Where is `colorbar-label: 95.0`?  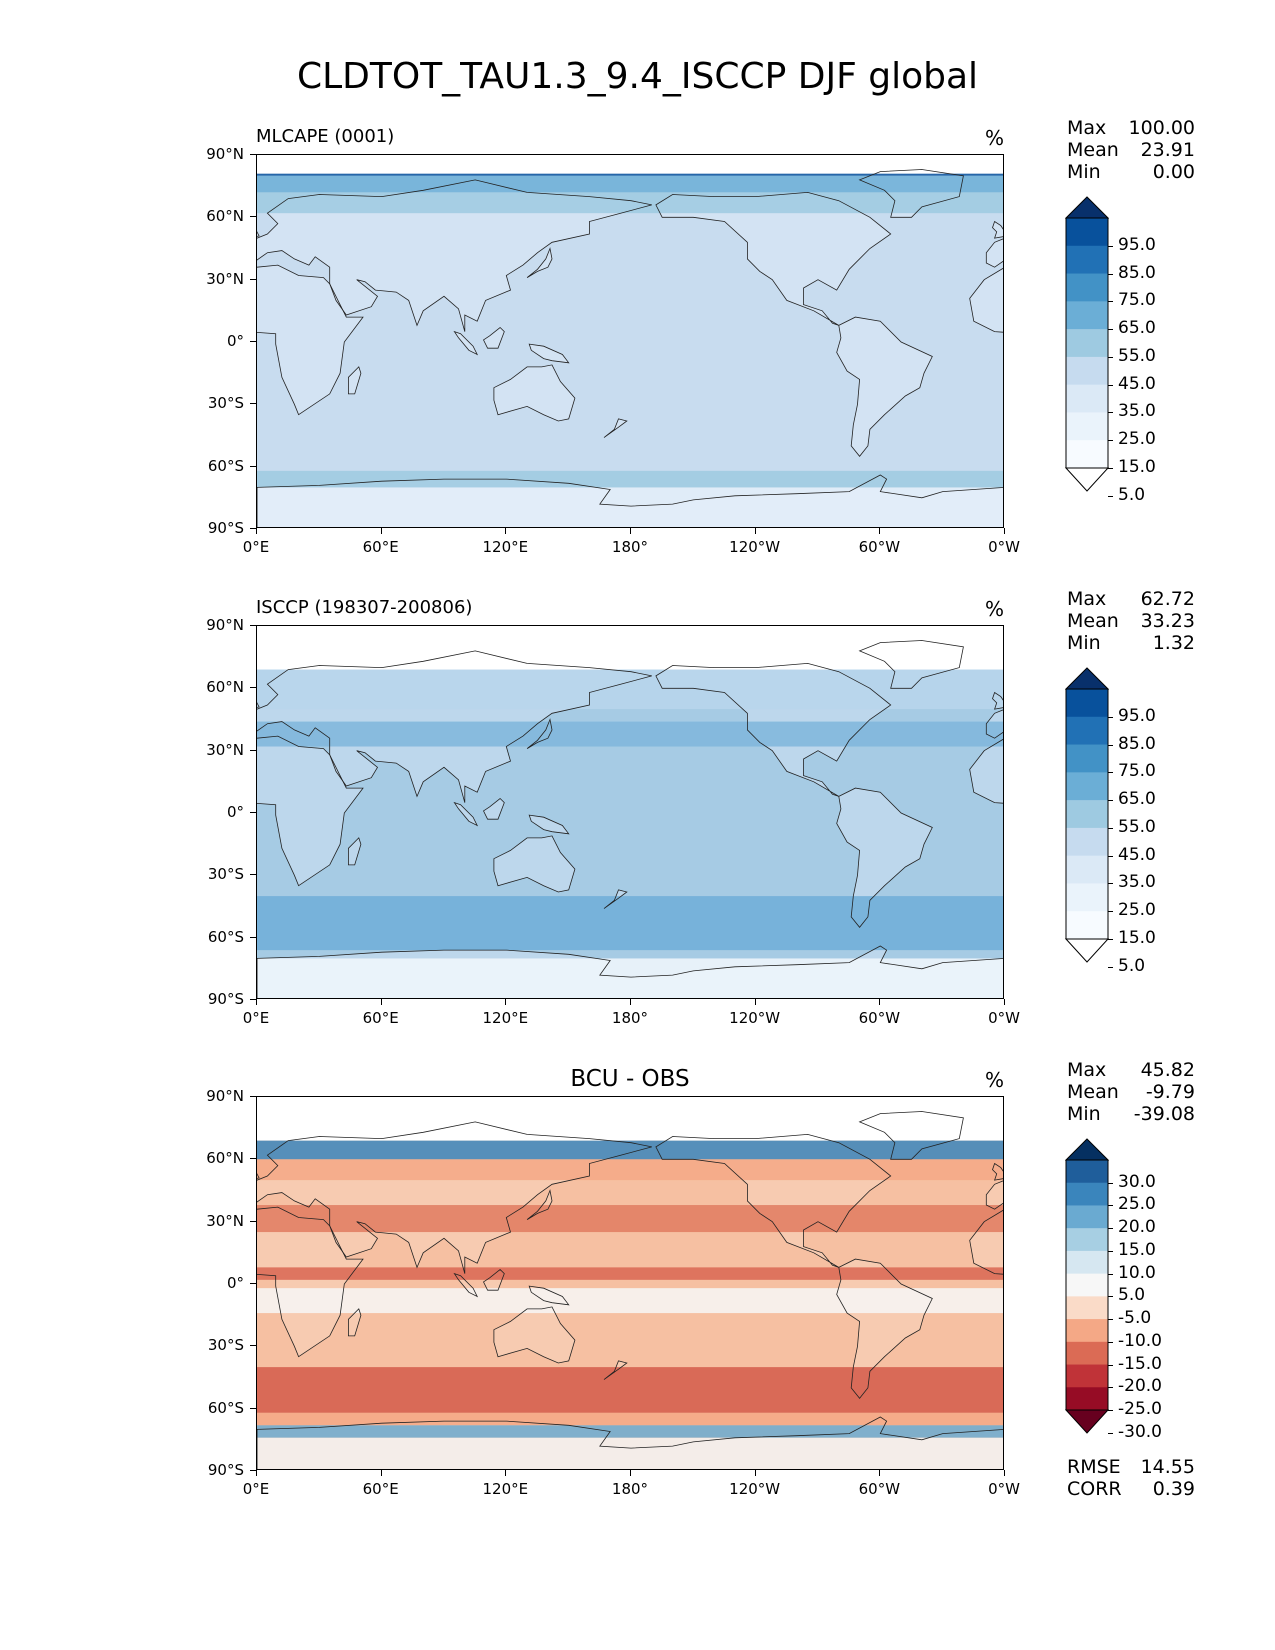 colorbar-label: 95.0 is located at coordinates (1137, 244).